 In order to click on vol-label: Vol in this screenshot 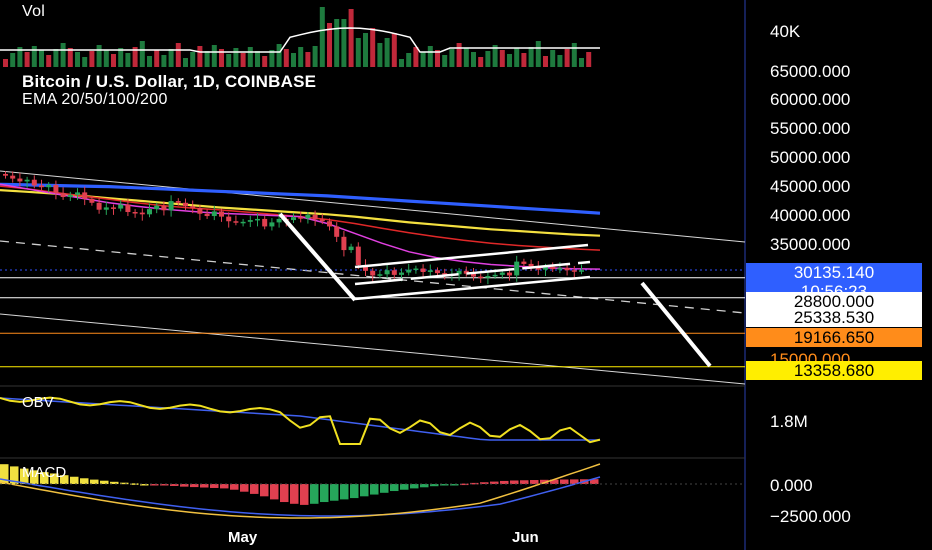, I will do `click(34, 11)`.